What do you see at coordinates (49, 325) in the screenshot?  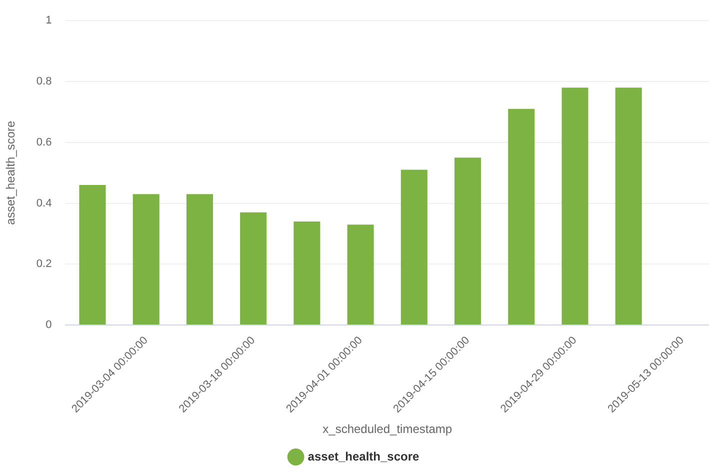 I see `y-tick-label: 0` at bounding box center [49, 325].